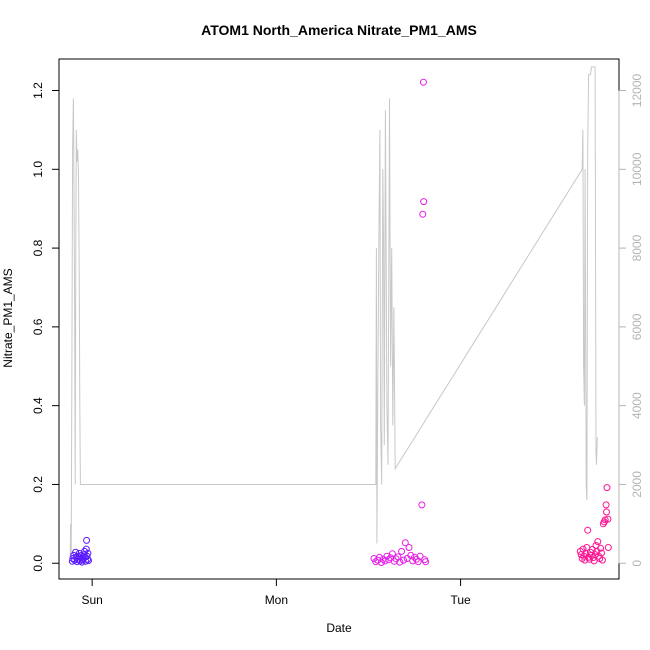  I want to click on x-tick-label: Tue, so click(460, 600).